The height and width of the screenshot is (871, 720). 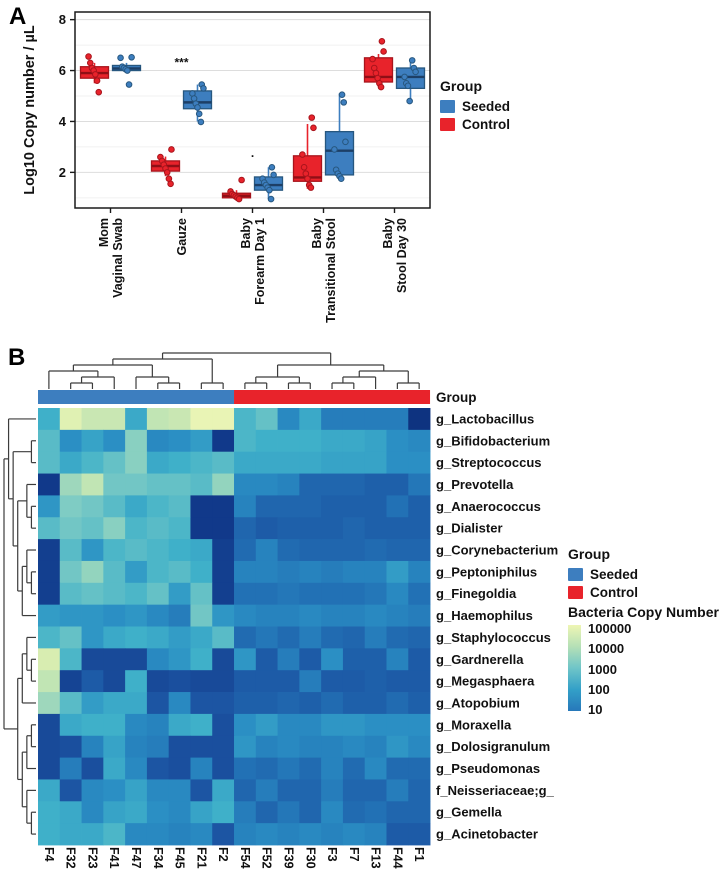 I want to click on y-tick-label: 2, so click(x=62, y=172).